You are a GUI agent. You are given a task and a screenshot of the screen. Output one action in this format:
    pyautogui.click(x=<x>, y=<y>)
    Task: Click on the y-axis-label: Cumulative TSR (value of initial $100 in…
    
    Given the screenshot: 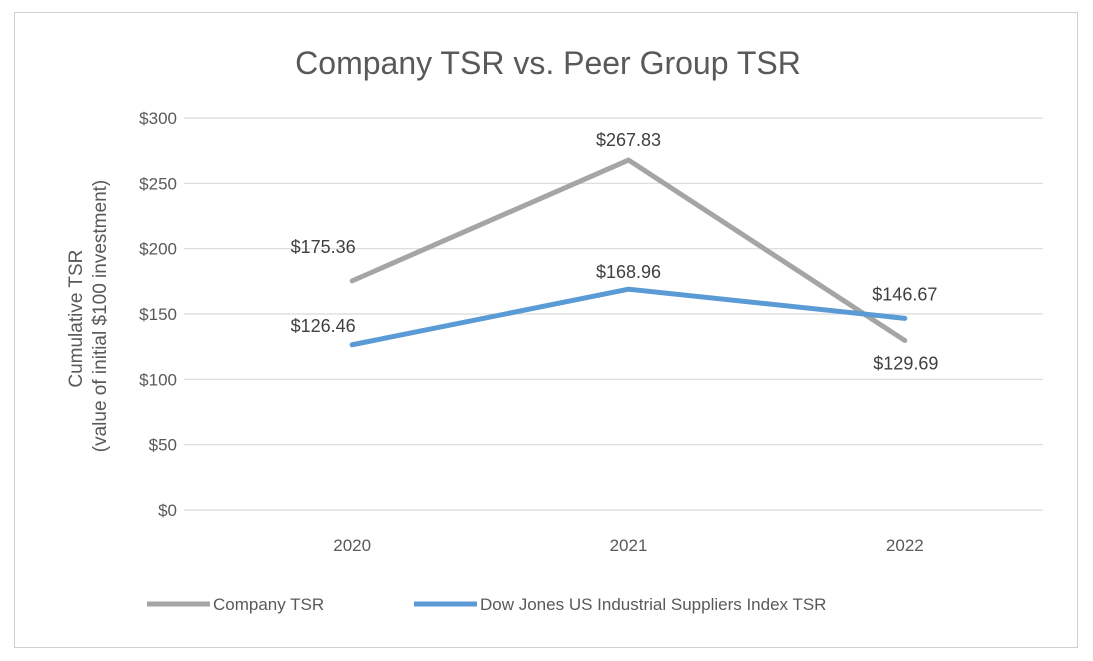 What is the action you would take?
    pyautogui.click(x=88, y=316)
    